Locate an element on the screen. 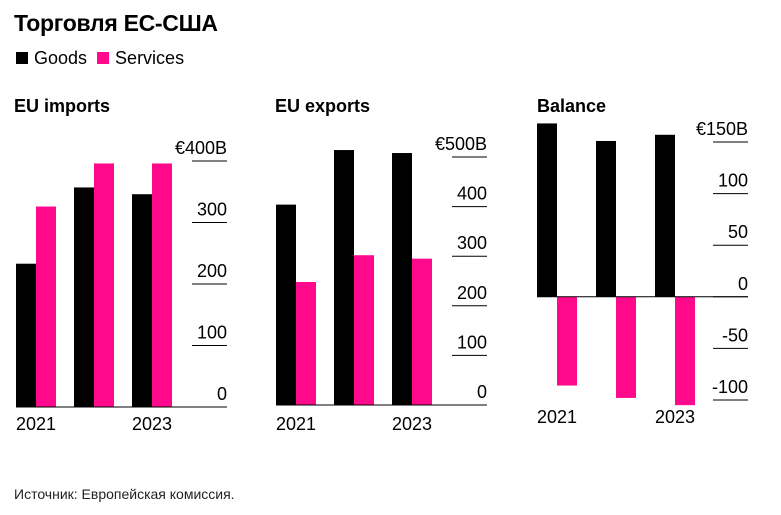 Image resolution: width=781 pixels, height=515 pixels. imports-bar-services-2023 is located at coordinates (162, 285).